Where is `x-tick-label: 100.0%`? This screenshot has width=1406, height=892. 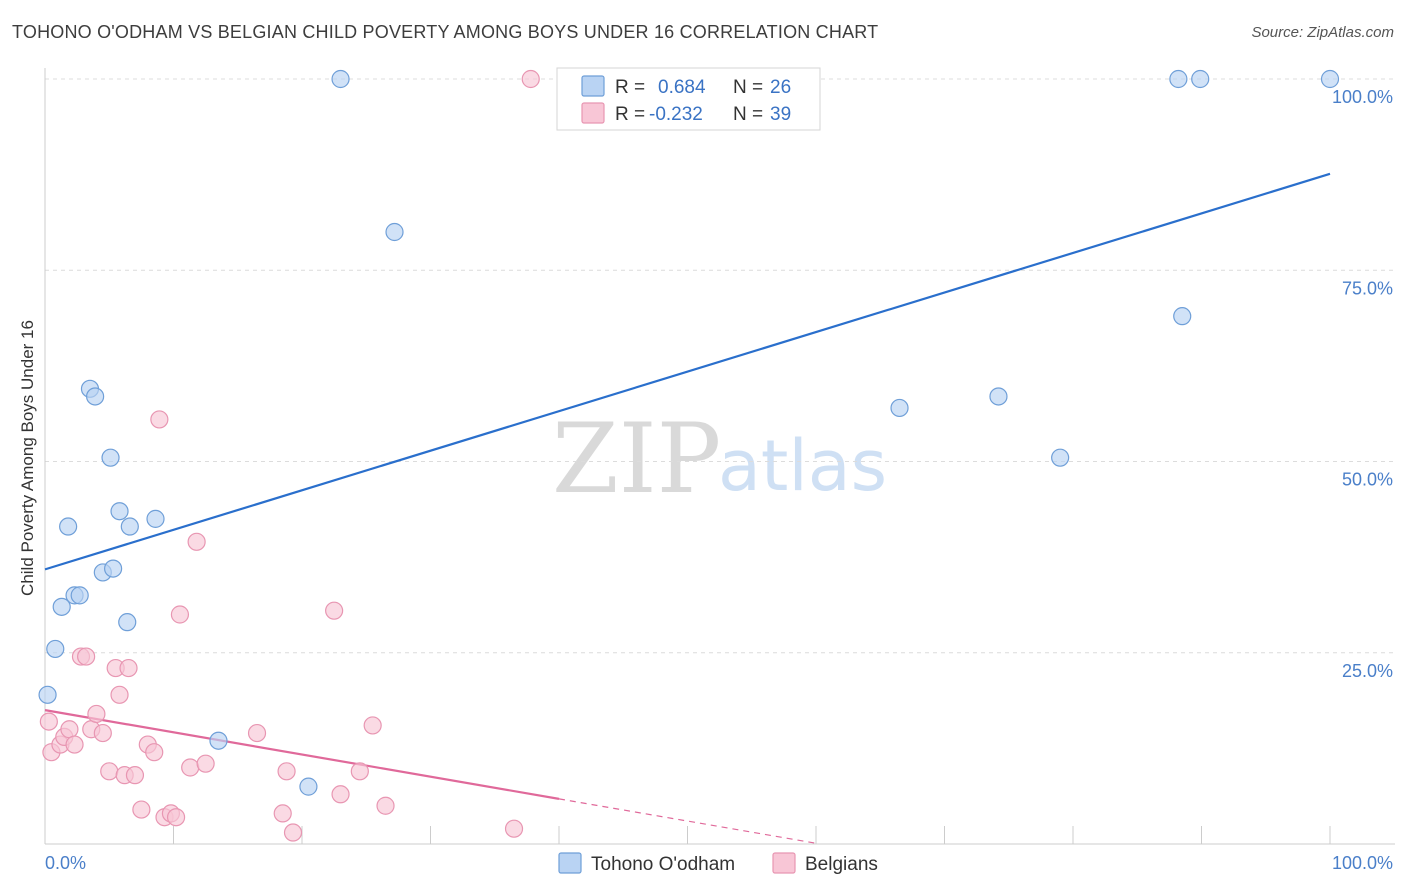
x-tick-label: 100.0% is located at coordinates (1362, 863).